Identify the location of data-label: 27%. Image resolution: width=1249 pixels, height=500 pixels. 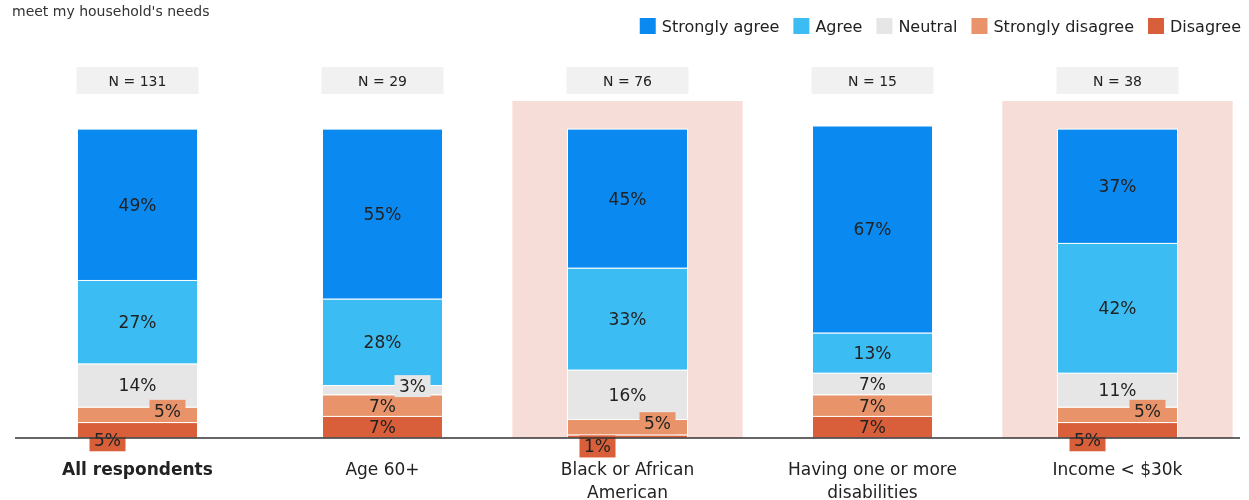
(137, 322).